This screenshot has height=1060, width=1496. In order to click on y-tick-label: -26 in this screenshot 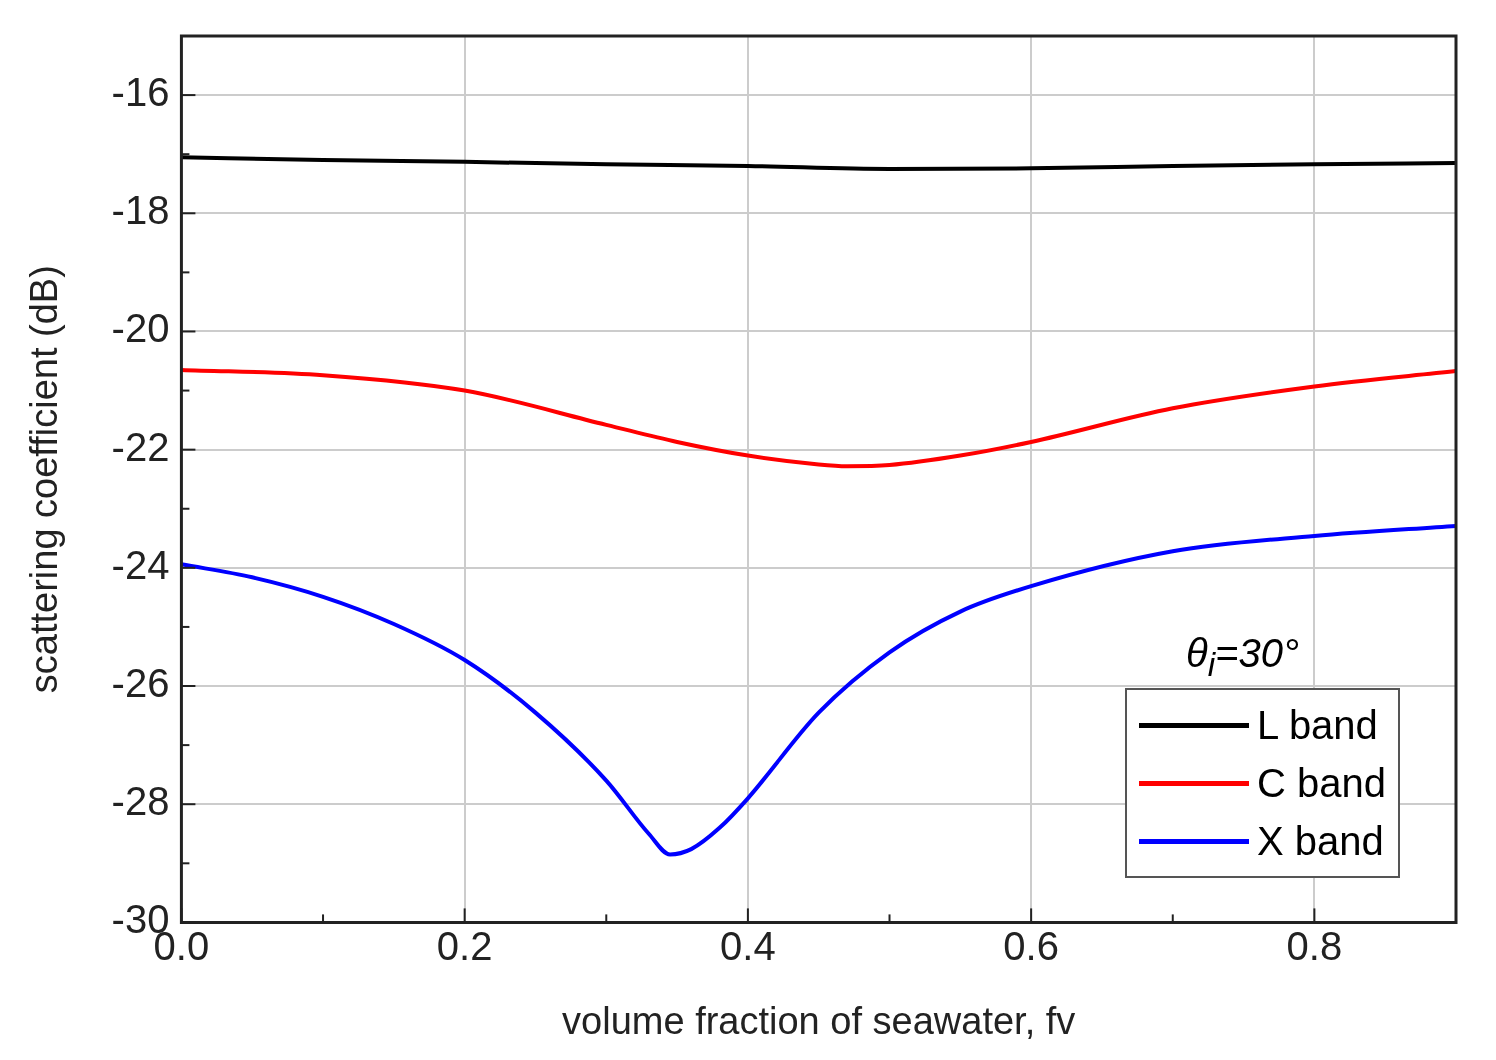, I will do `click(140, 683)`.